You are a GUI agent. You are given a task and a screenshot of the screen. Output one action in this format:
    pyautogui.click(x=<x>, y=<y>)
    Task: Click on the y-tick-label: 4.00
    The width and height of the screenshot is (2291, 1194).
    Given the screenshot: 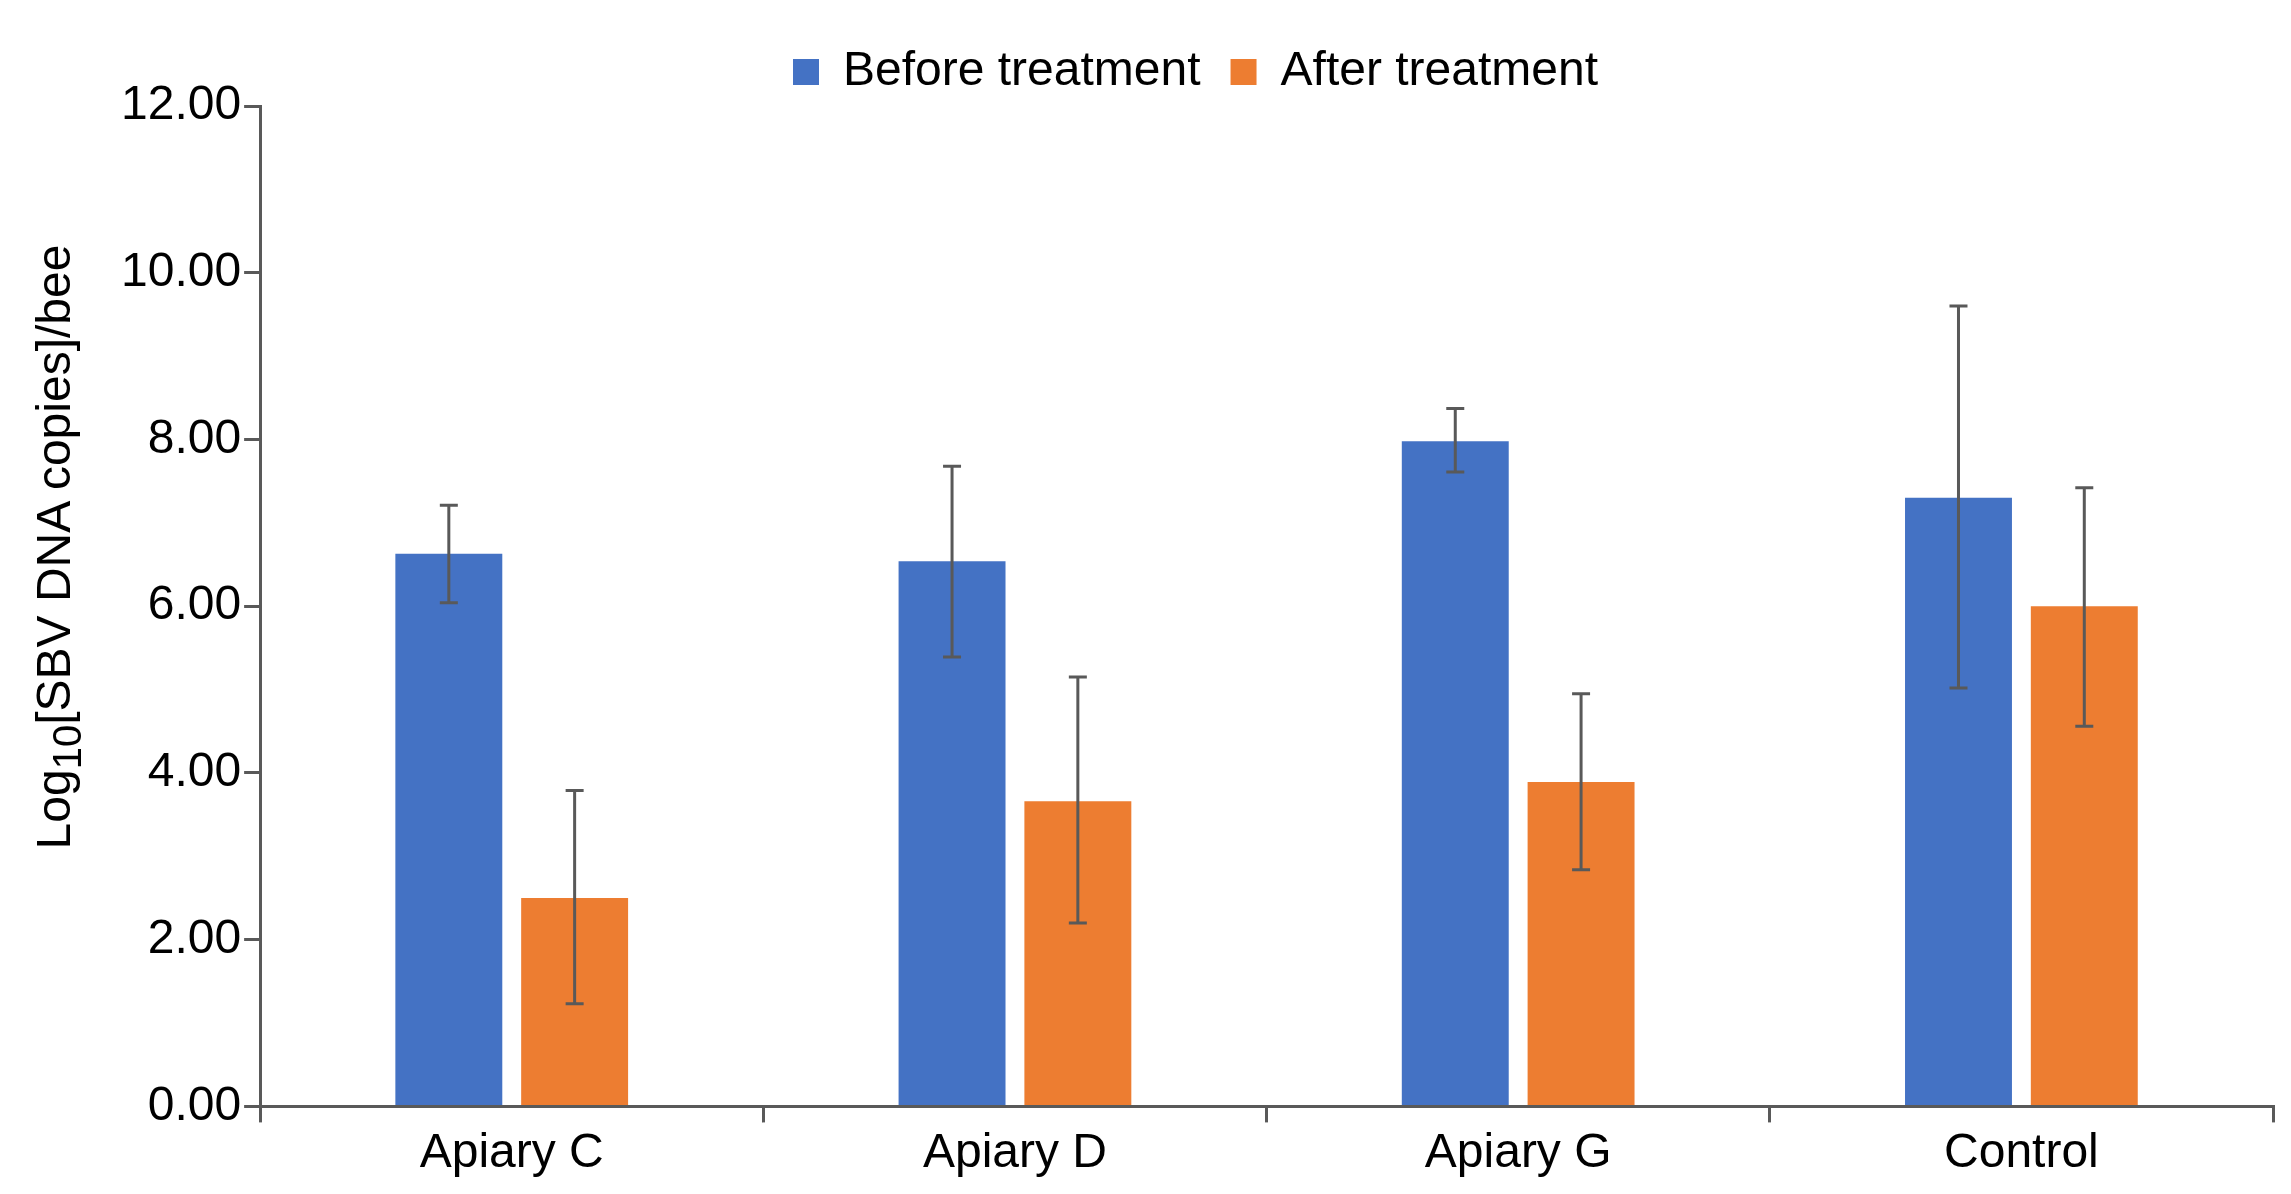 What is the action you would take?
    pyautogui.click(x=194, y=770)
    